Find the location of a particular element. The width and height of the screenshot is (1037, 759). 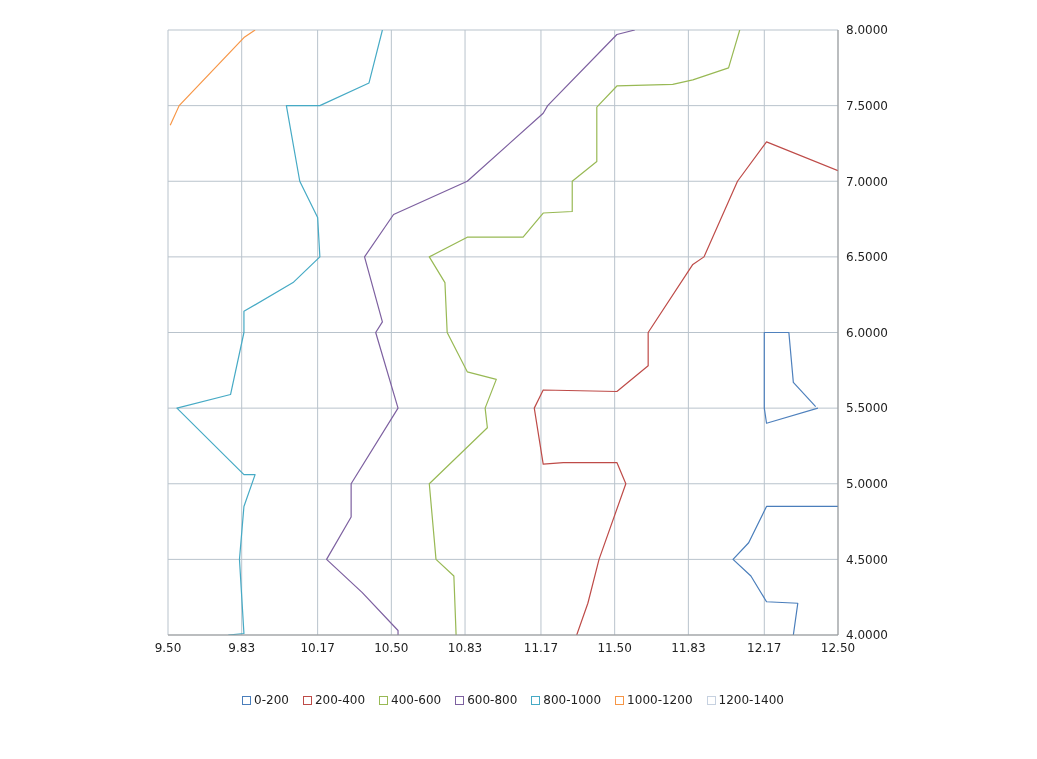

legend-label: 400-600 is located at coordinates (416, 700).